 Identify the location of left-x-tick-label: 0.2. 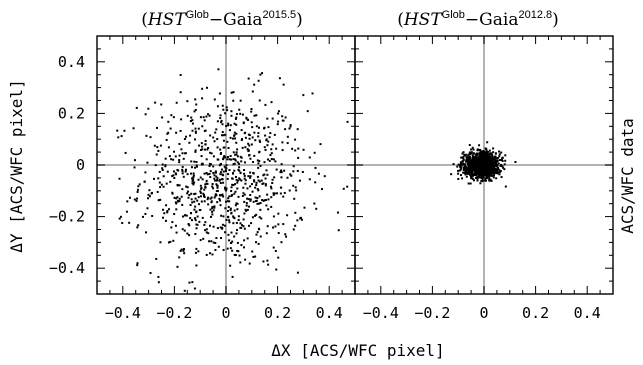
(277, 313).